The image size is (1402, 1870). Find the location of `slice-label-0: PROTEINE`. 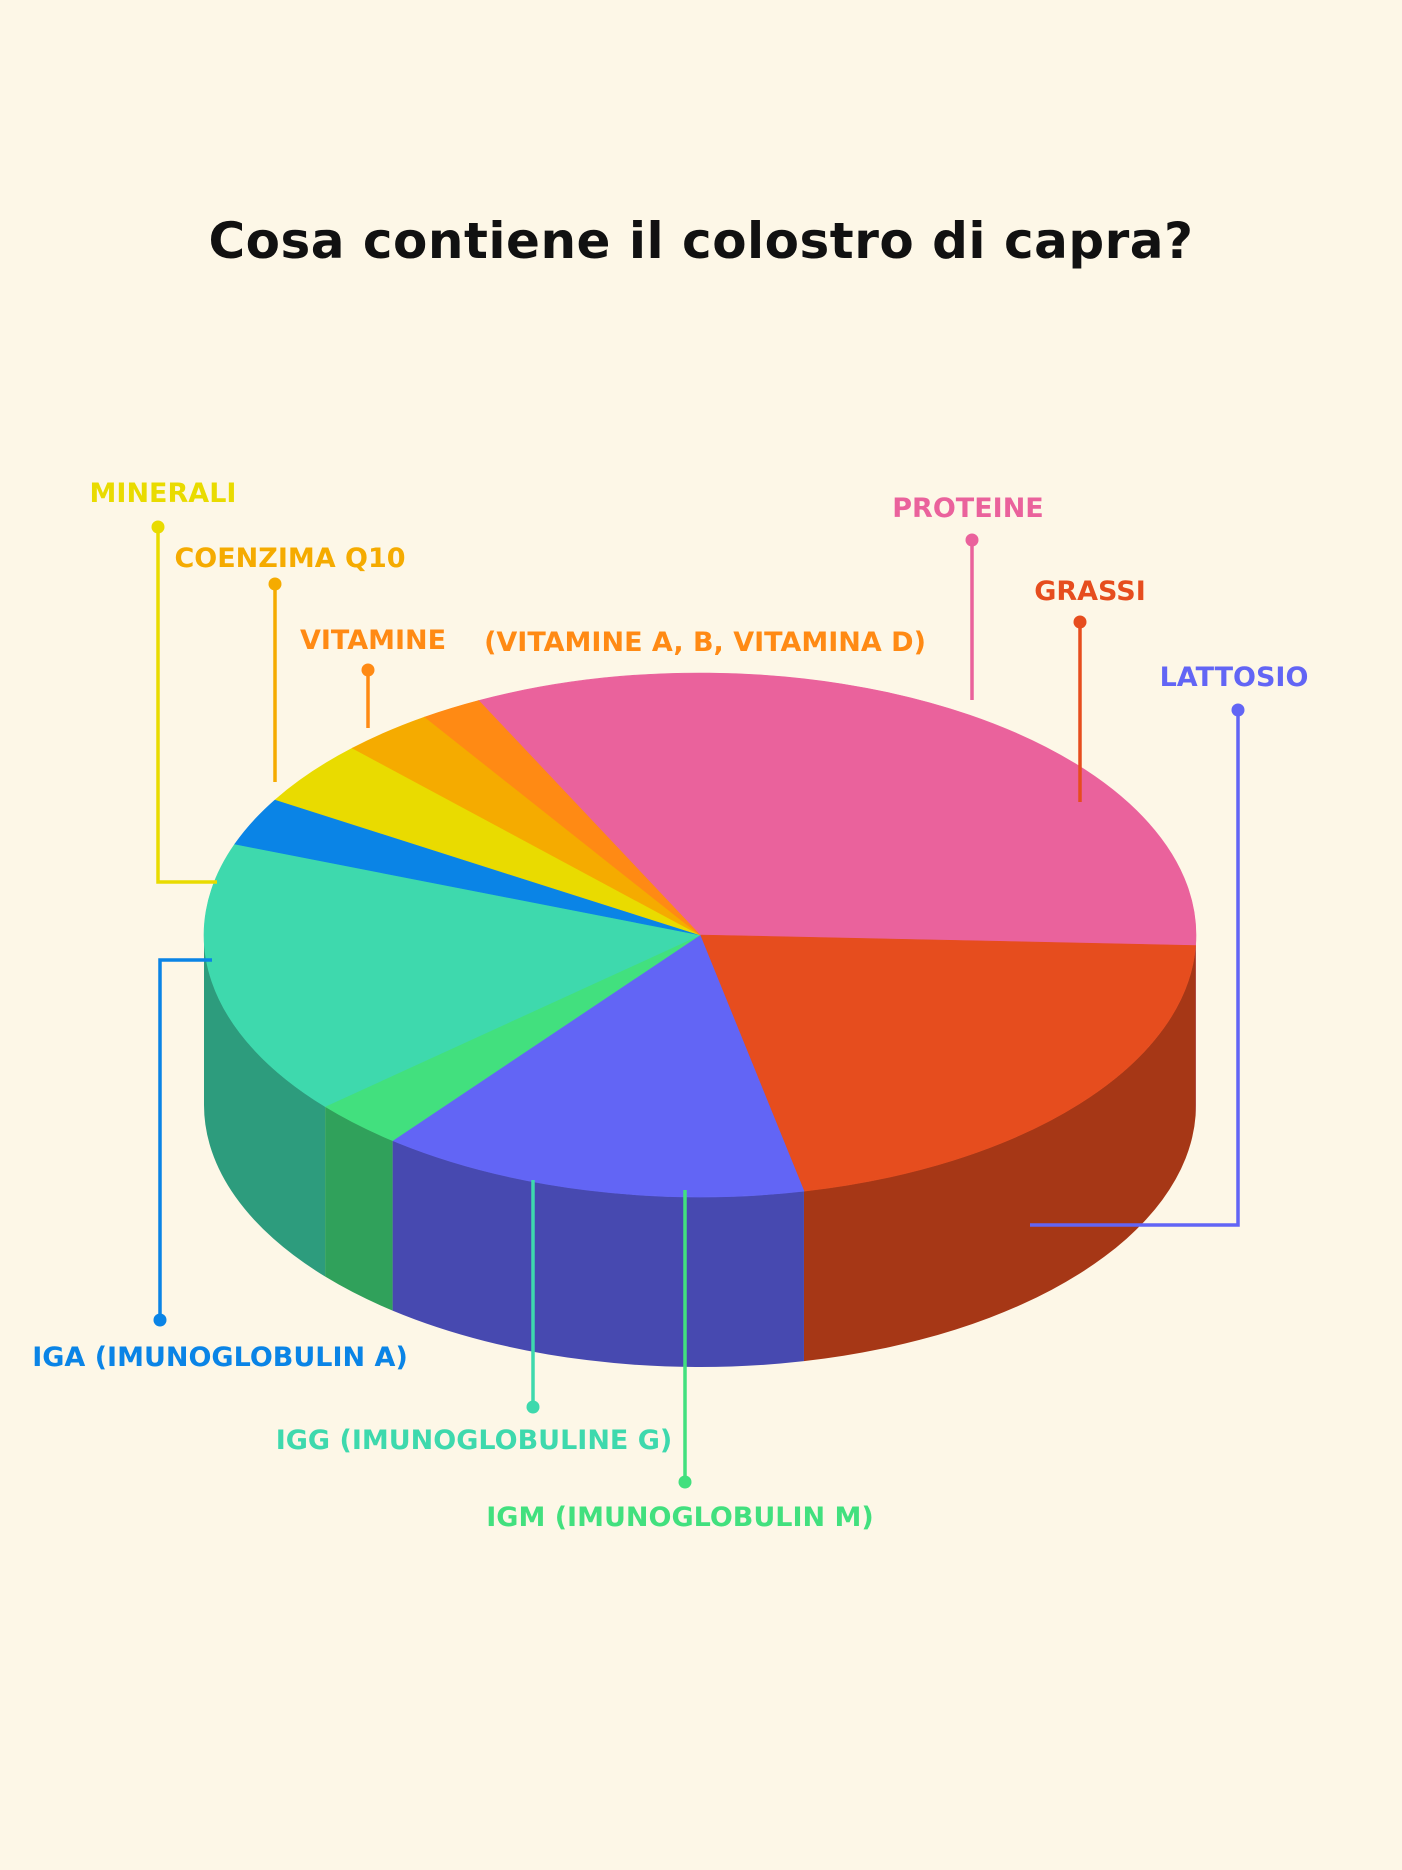

slice-label-0: PROTEINE is located at coordinates (967, 508).